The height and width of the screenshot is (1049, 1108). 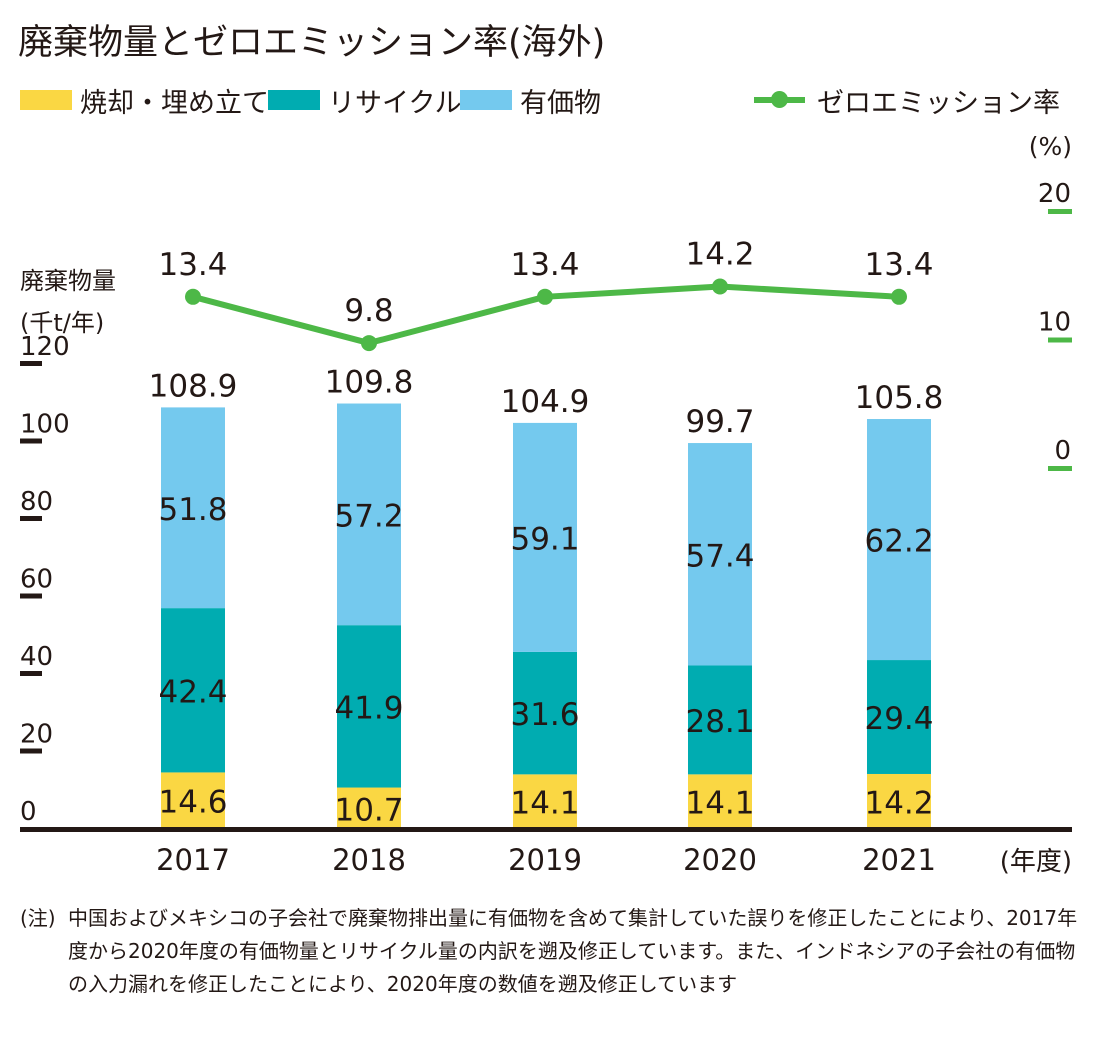 I want to click on legend-label-zero-emission: ゼロエミッション率, so click(x=938, y=103).